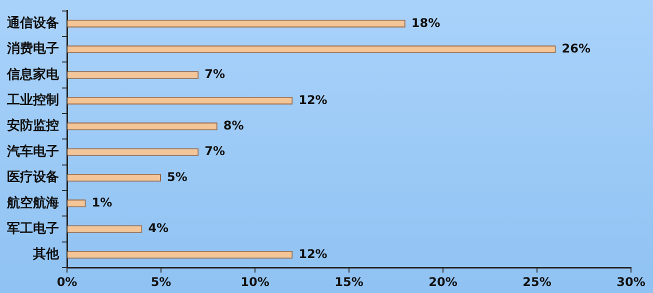 Image resolution: width=653 pixels, height=293 pixels. Describe the element at coordinates (33, 126) in the screenshot. I see `y-tick-label: 安防监控` at that location.